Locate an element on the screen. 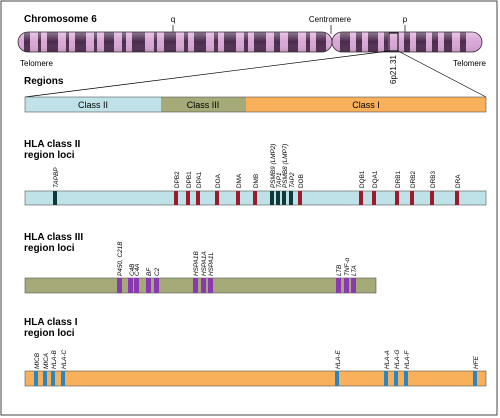 The image size is (500, 418). telomere-right-label: Telomere is located at coordinates (469, 63).